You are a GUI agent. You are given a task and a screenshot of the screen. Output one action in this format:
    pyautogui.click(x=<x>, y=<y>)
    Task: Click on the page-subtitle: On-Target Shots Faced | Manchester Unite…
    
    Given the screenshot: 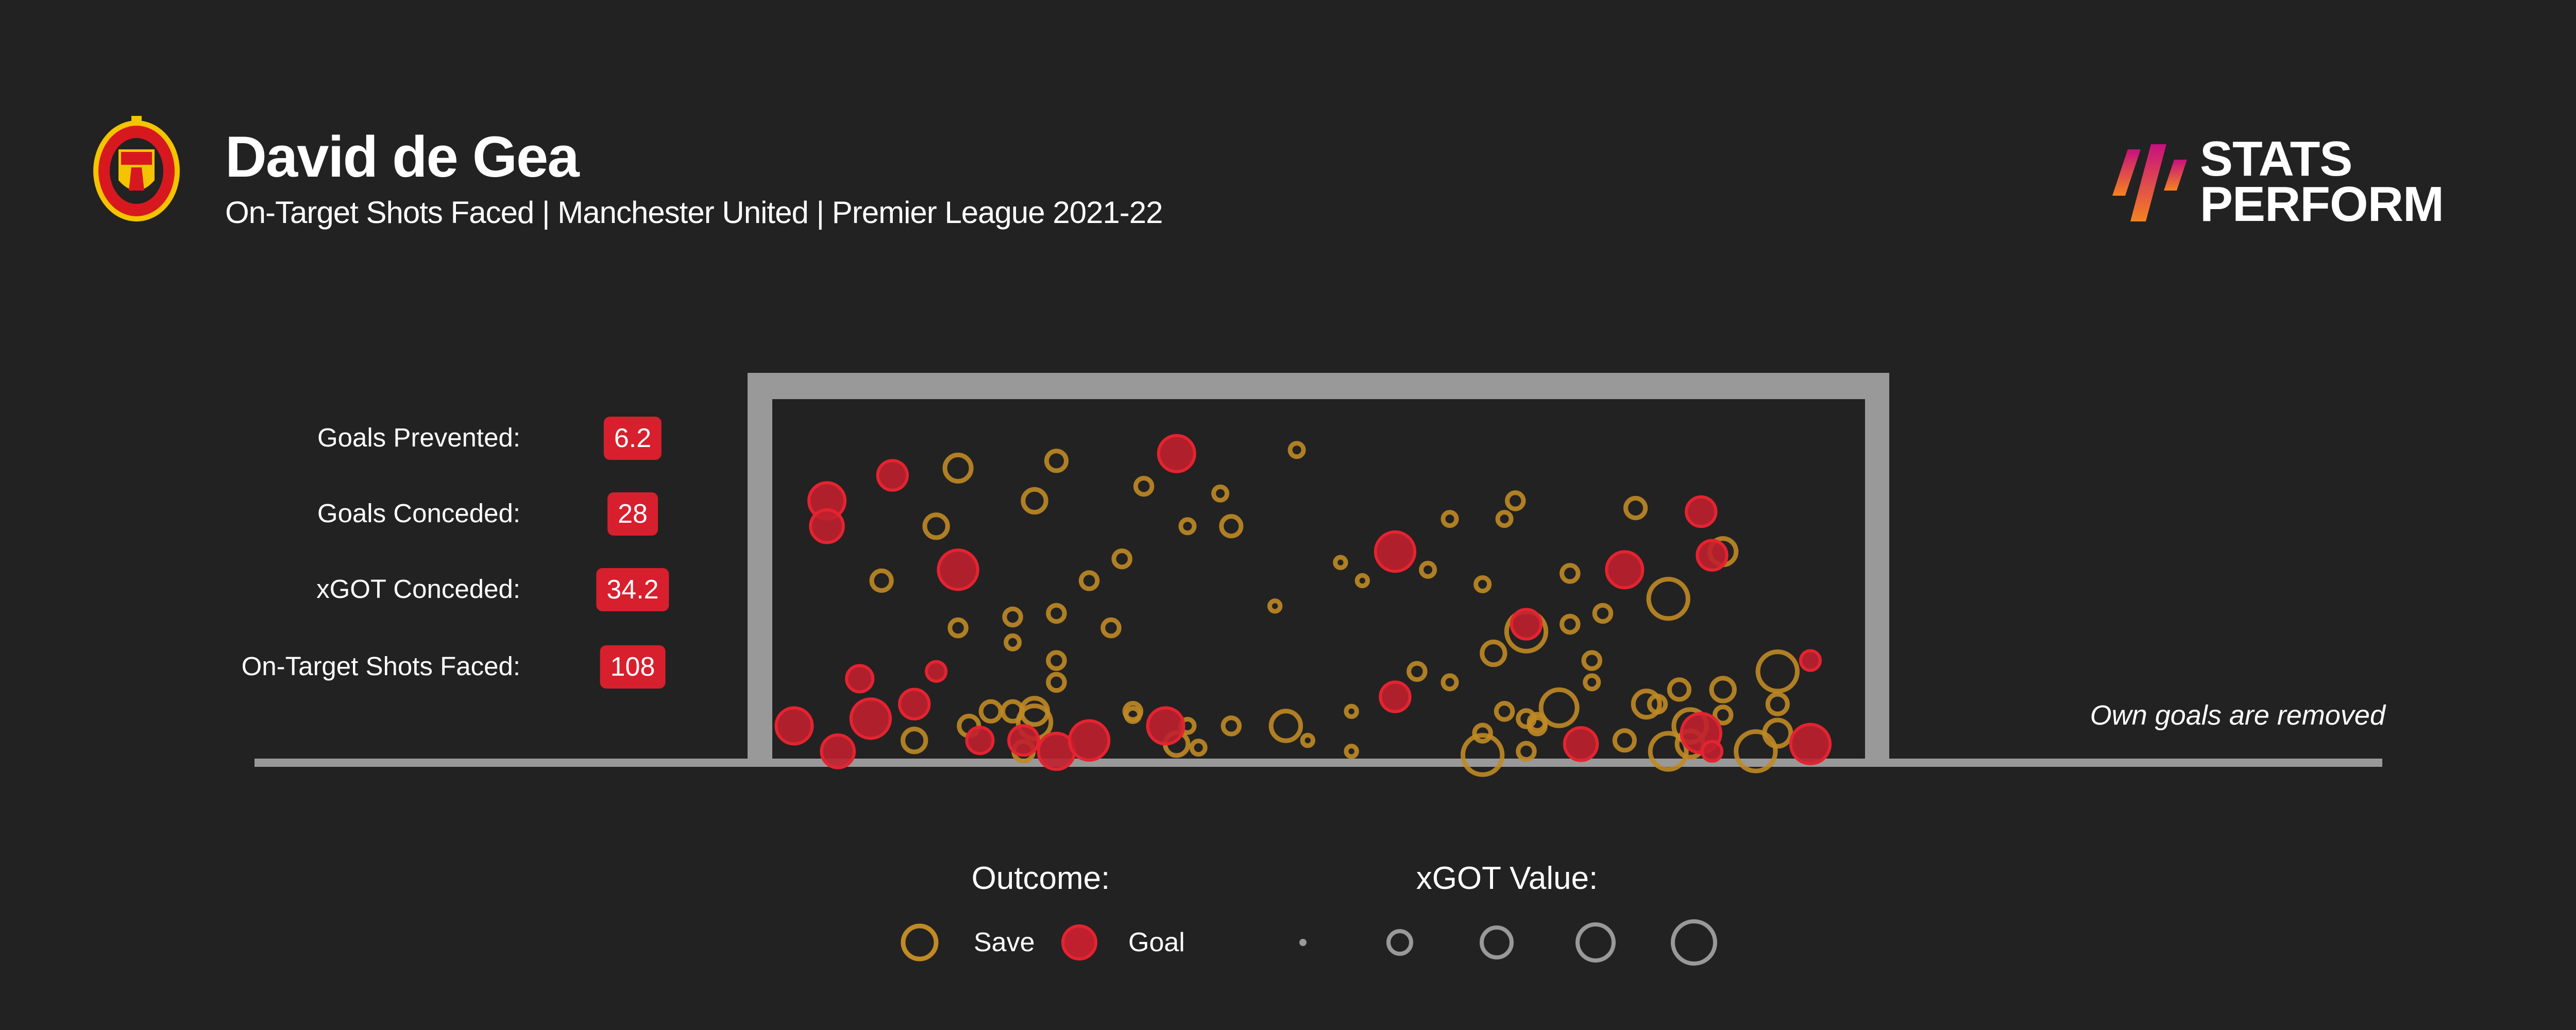 What is the action you would take?
    pyautogui.click(x=694, y=213)
    